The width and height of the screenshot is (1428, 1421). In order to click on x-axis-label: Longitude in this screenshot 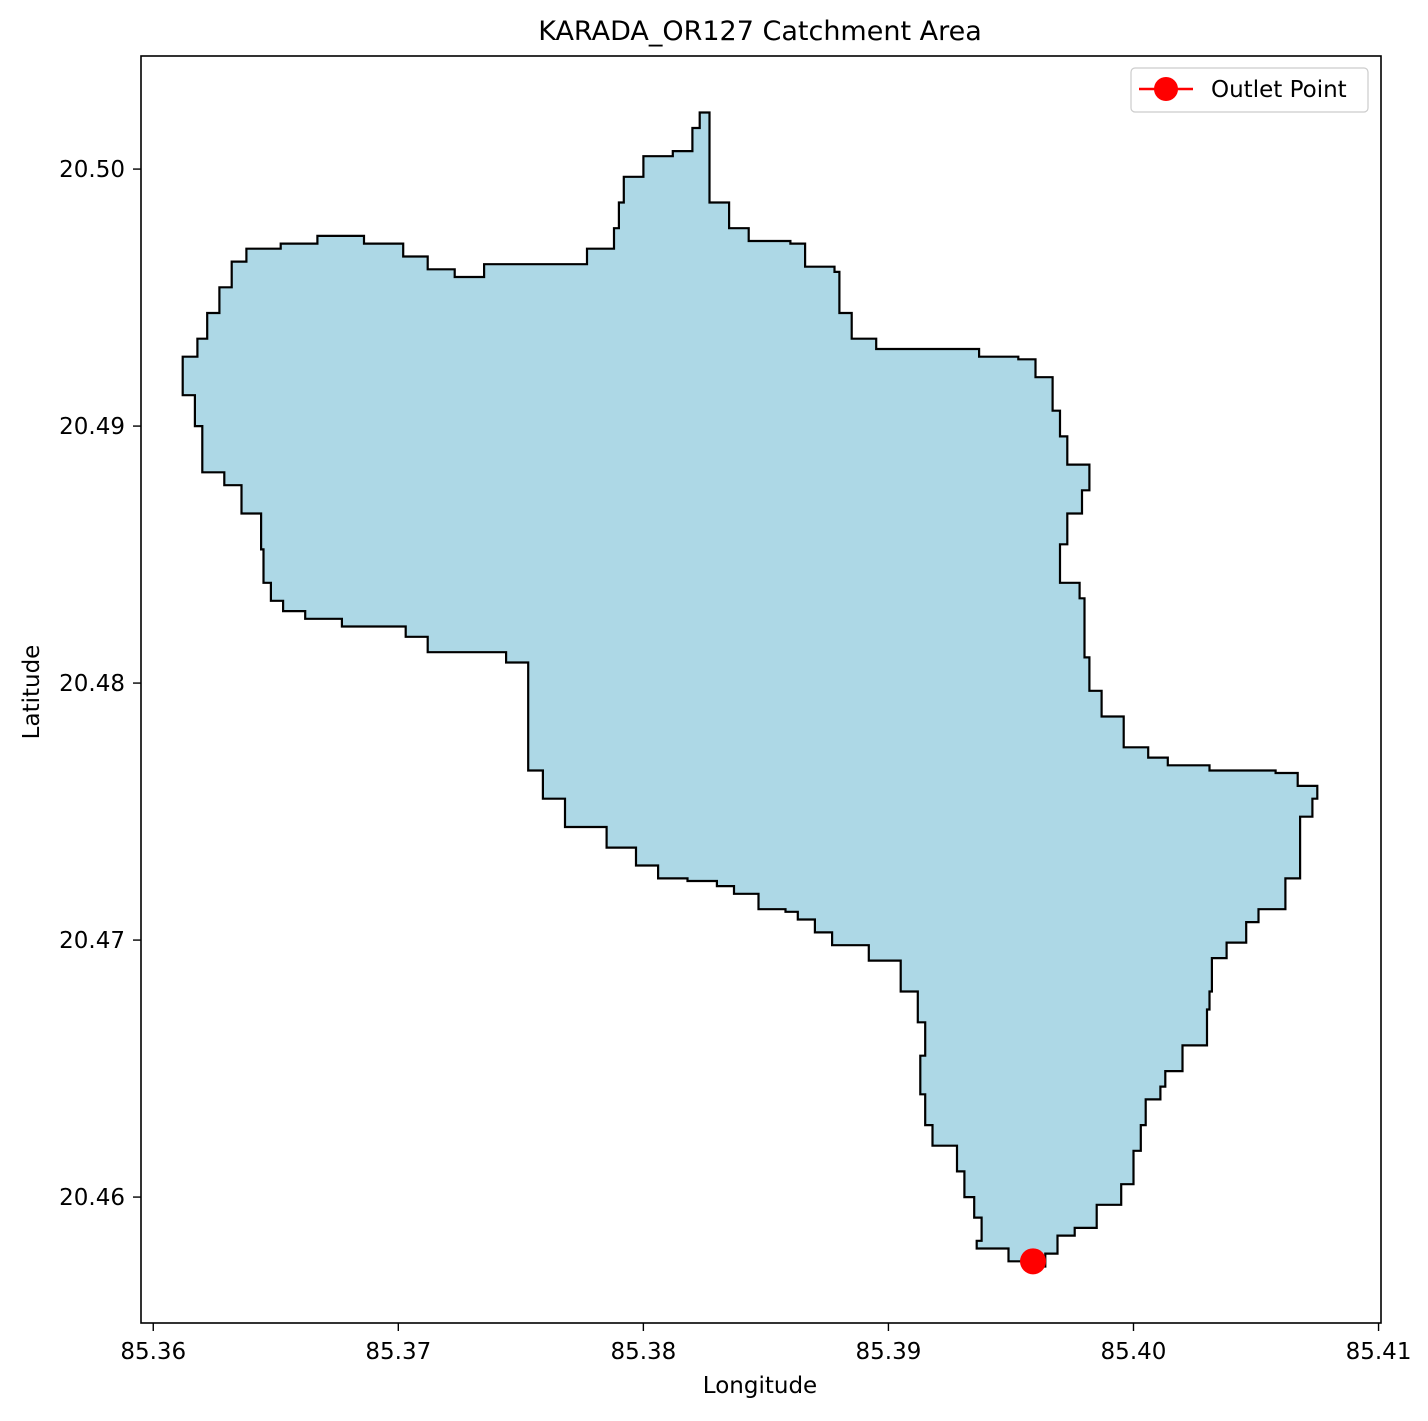, I will do `click(760, 1386)`.